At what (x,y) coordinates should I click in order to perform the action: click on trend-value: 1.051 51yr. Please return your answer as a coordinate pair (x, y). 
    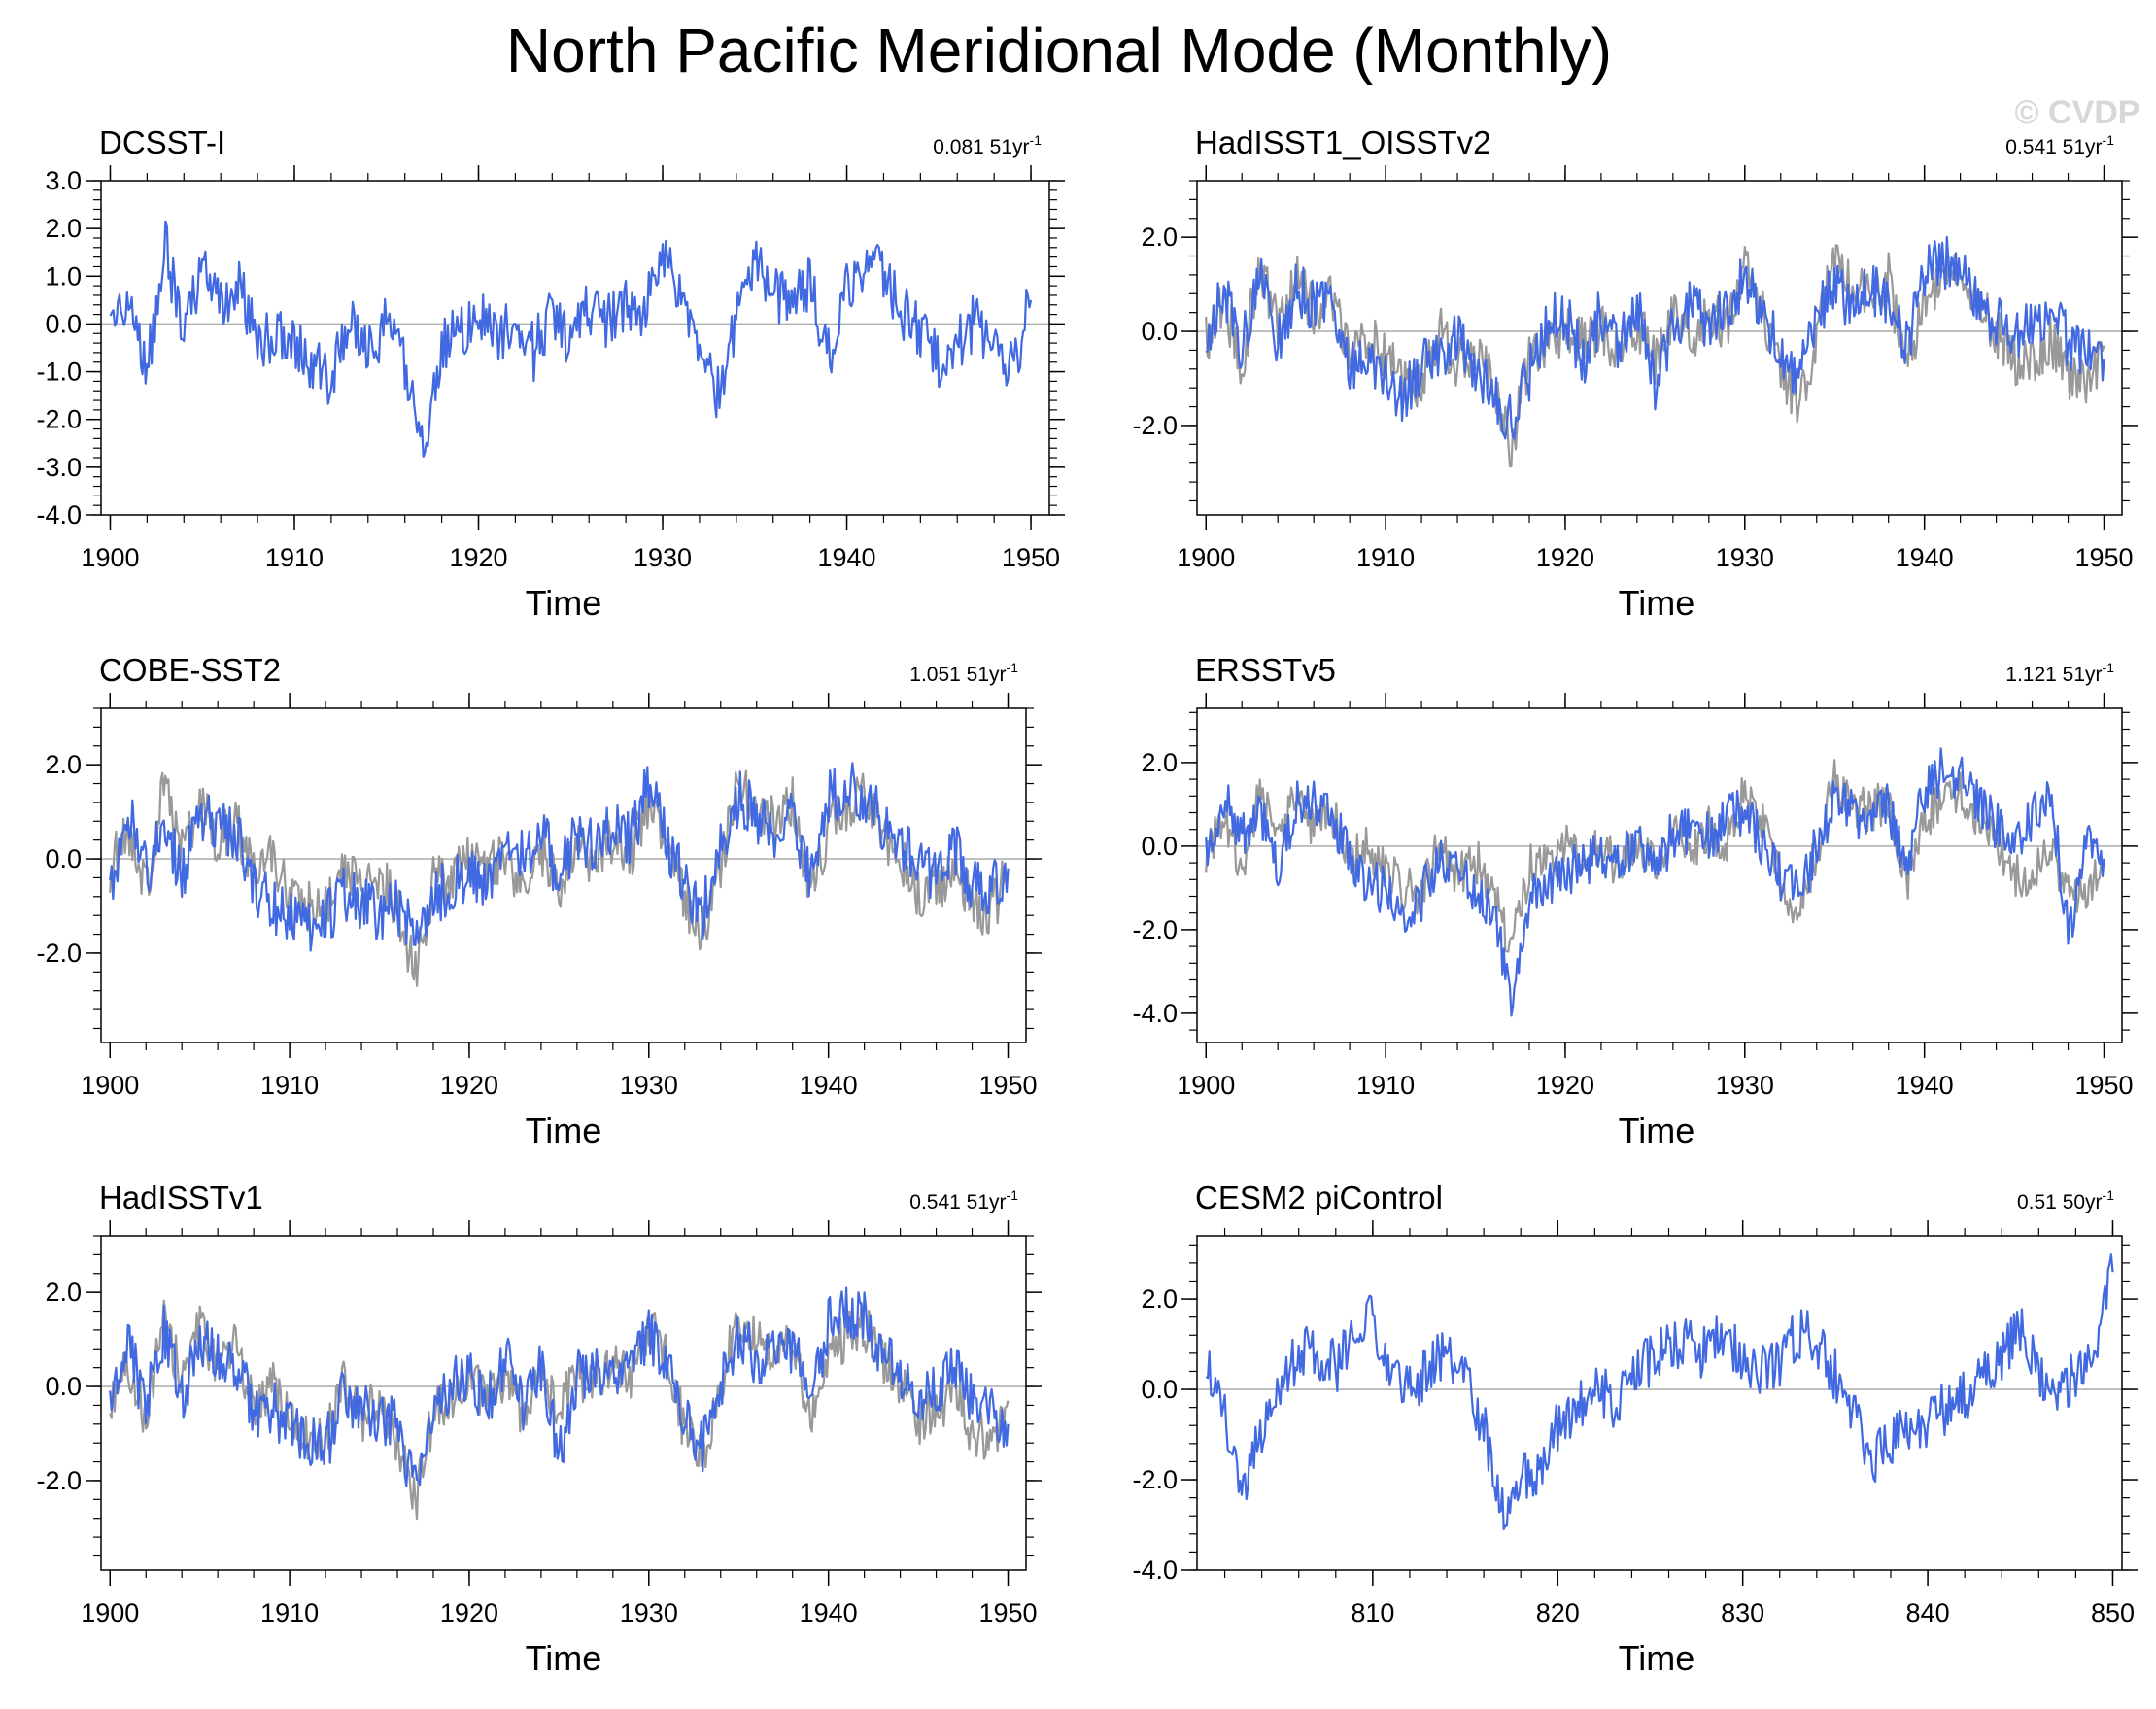
    Looking at the image, I should click on (957, 675).